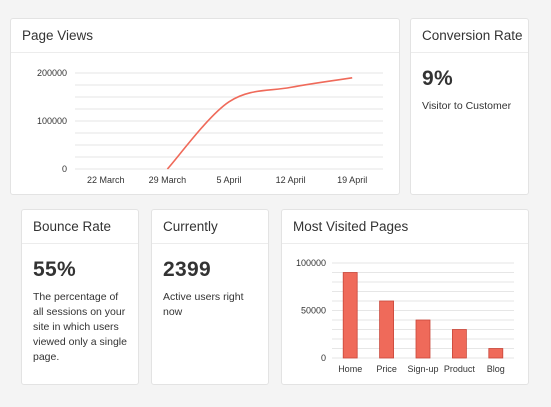 The height and width of the screenshot is (407, 551). I want to click on conversion-rate-description: Visitor to Customer, so click(467, 106).